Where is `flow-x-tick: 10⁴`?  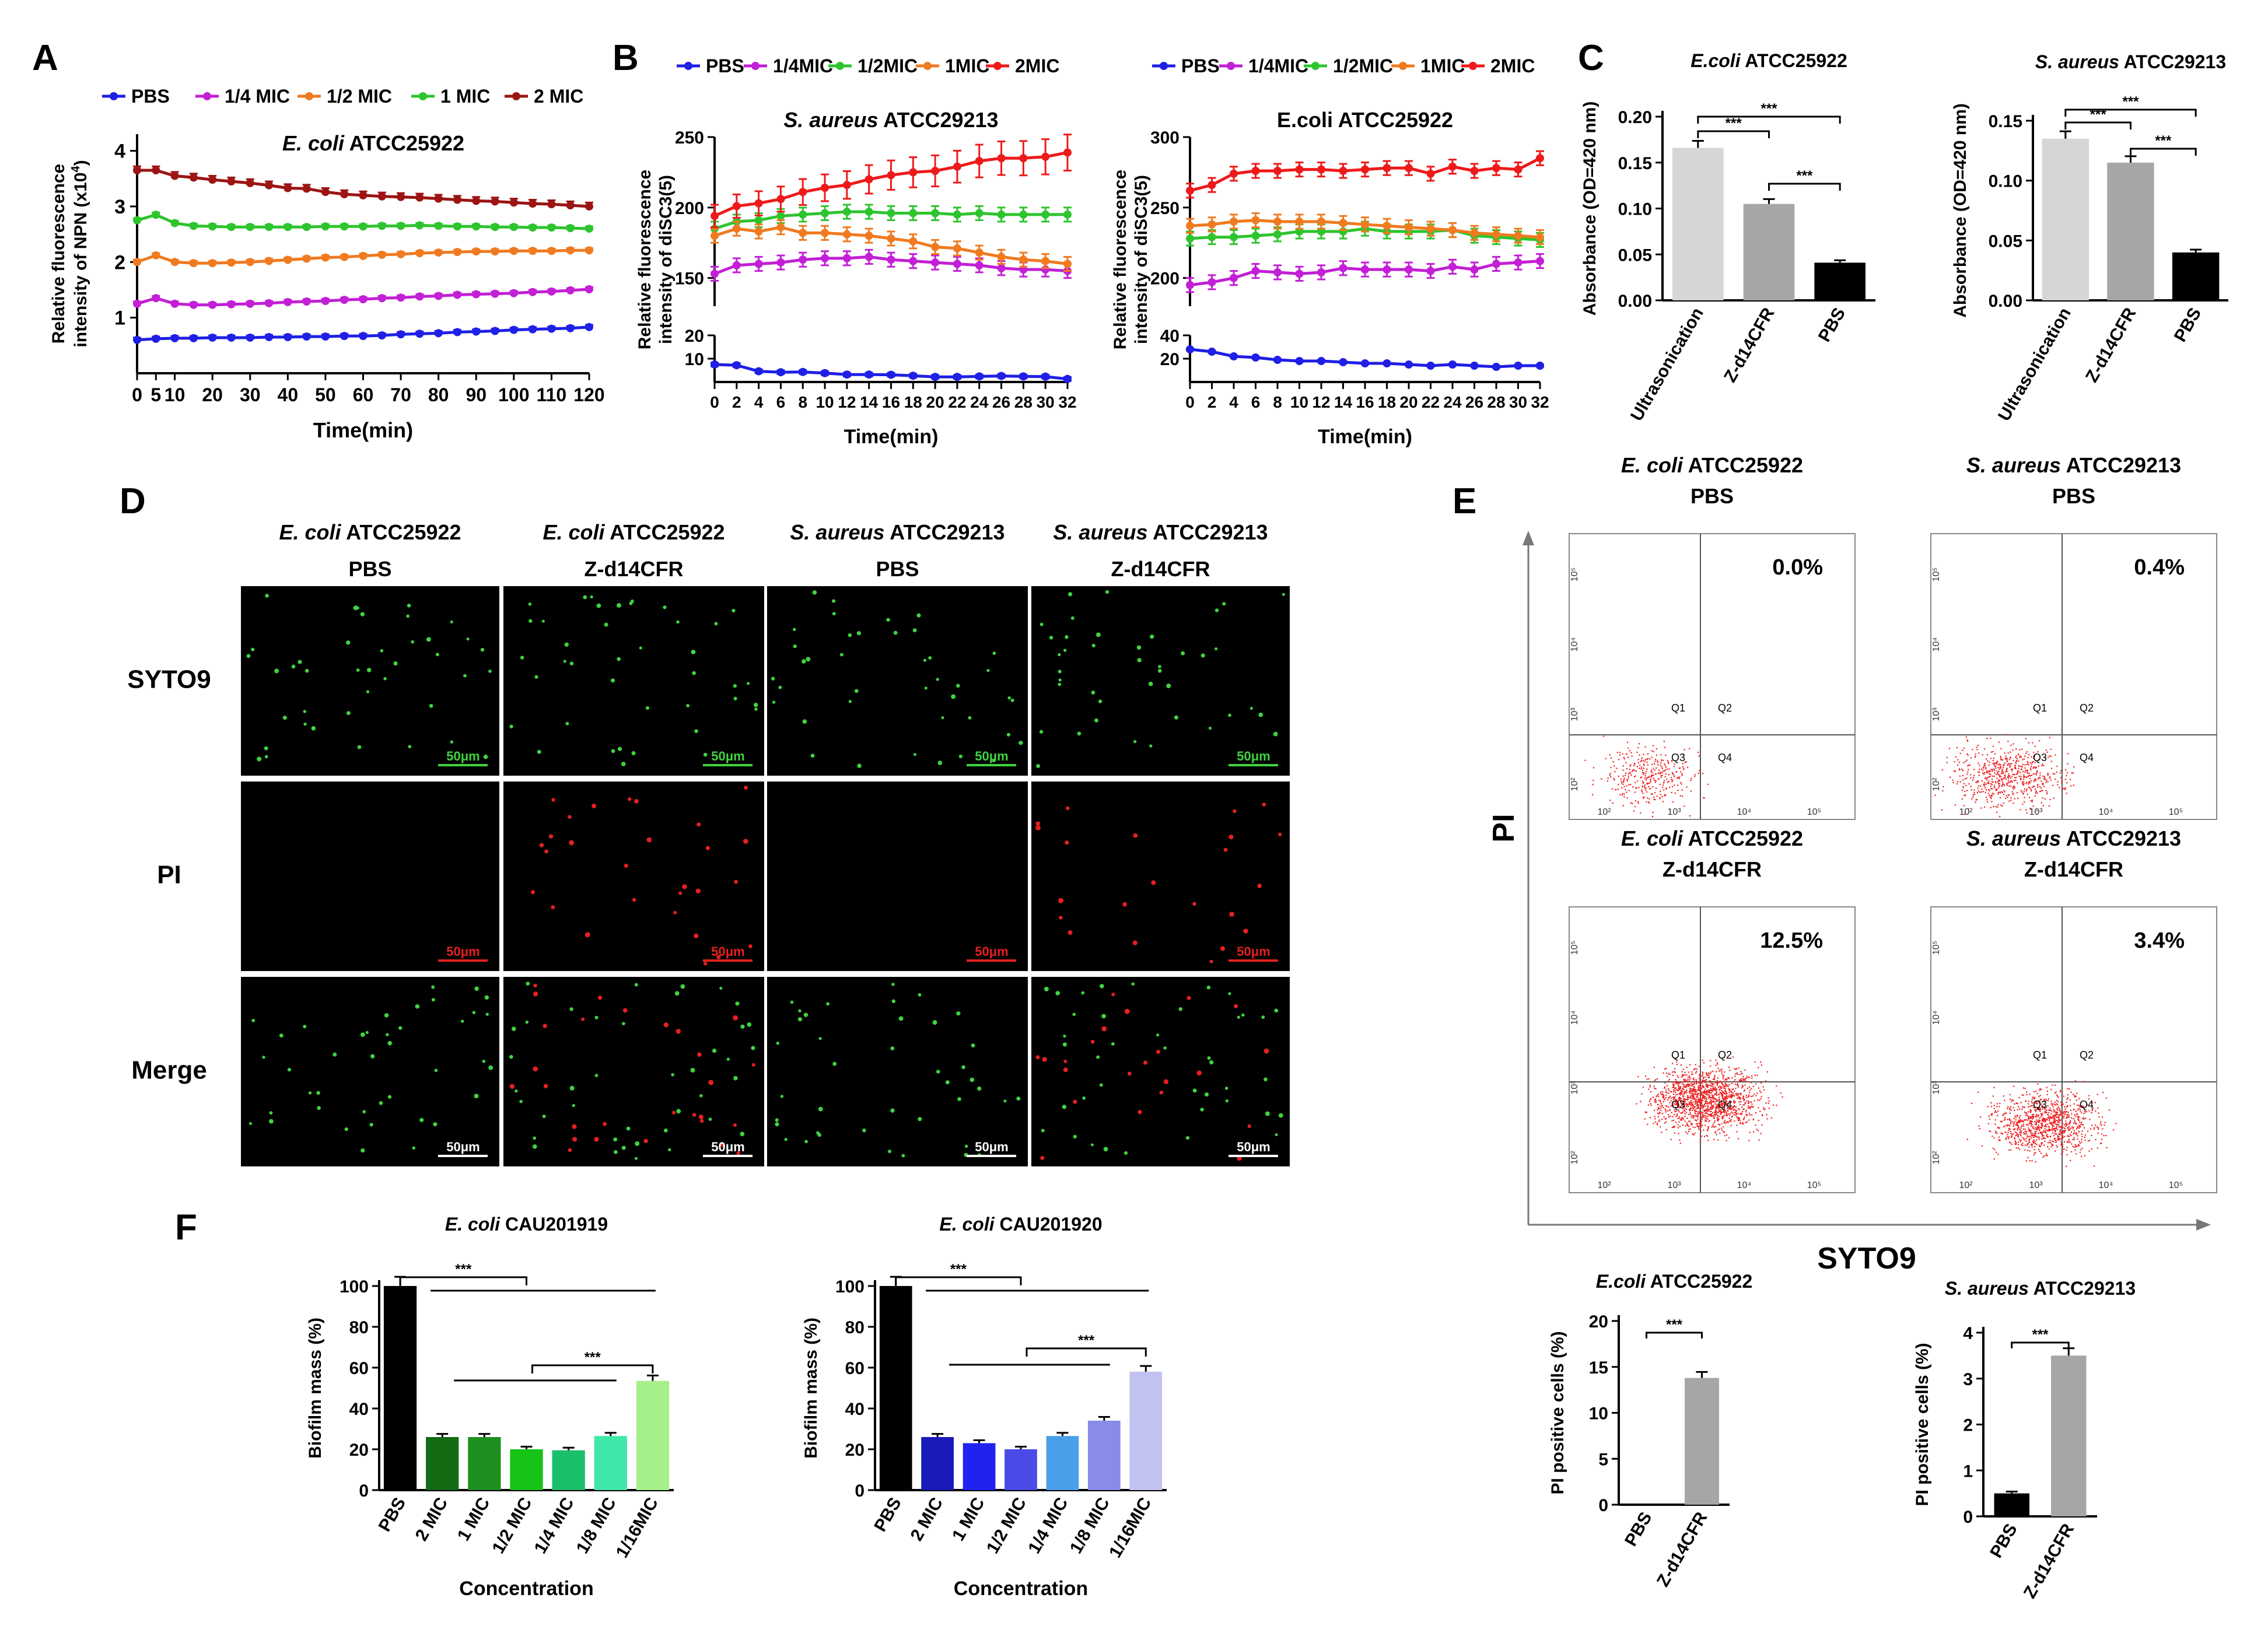 flow-x-tick: 10⁴ is located at coordinates (1744, 1185).